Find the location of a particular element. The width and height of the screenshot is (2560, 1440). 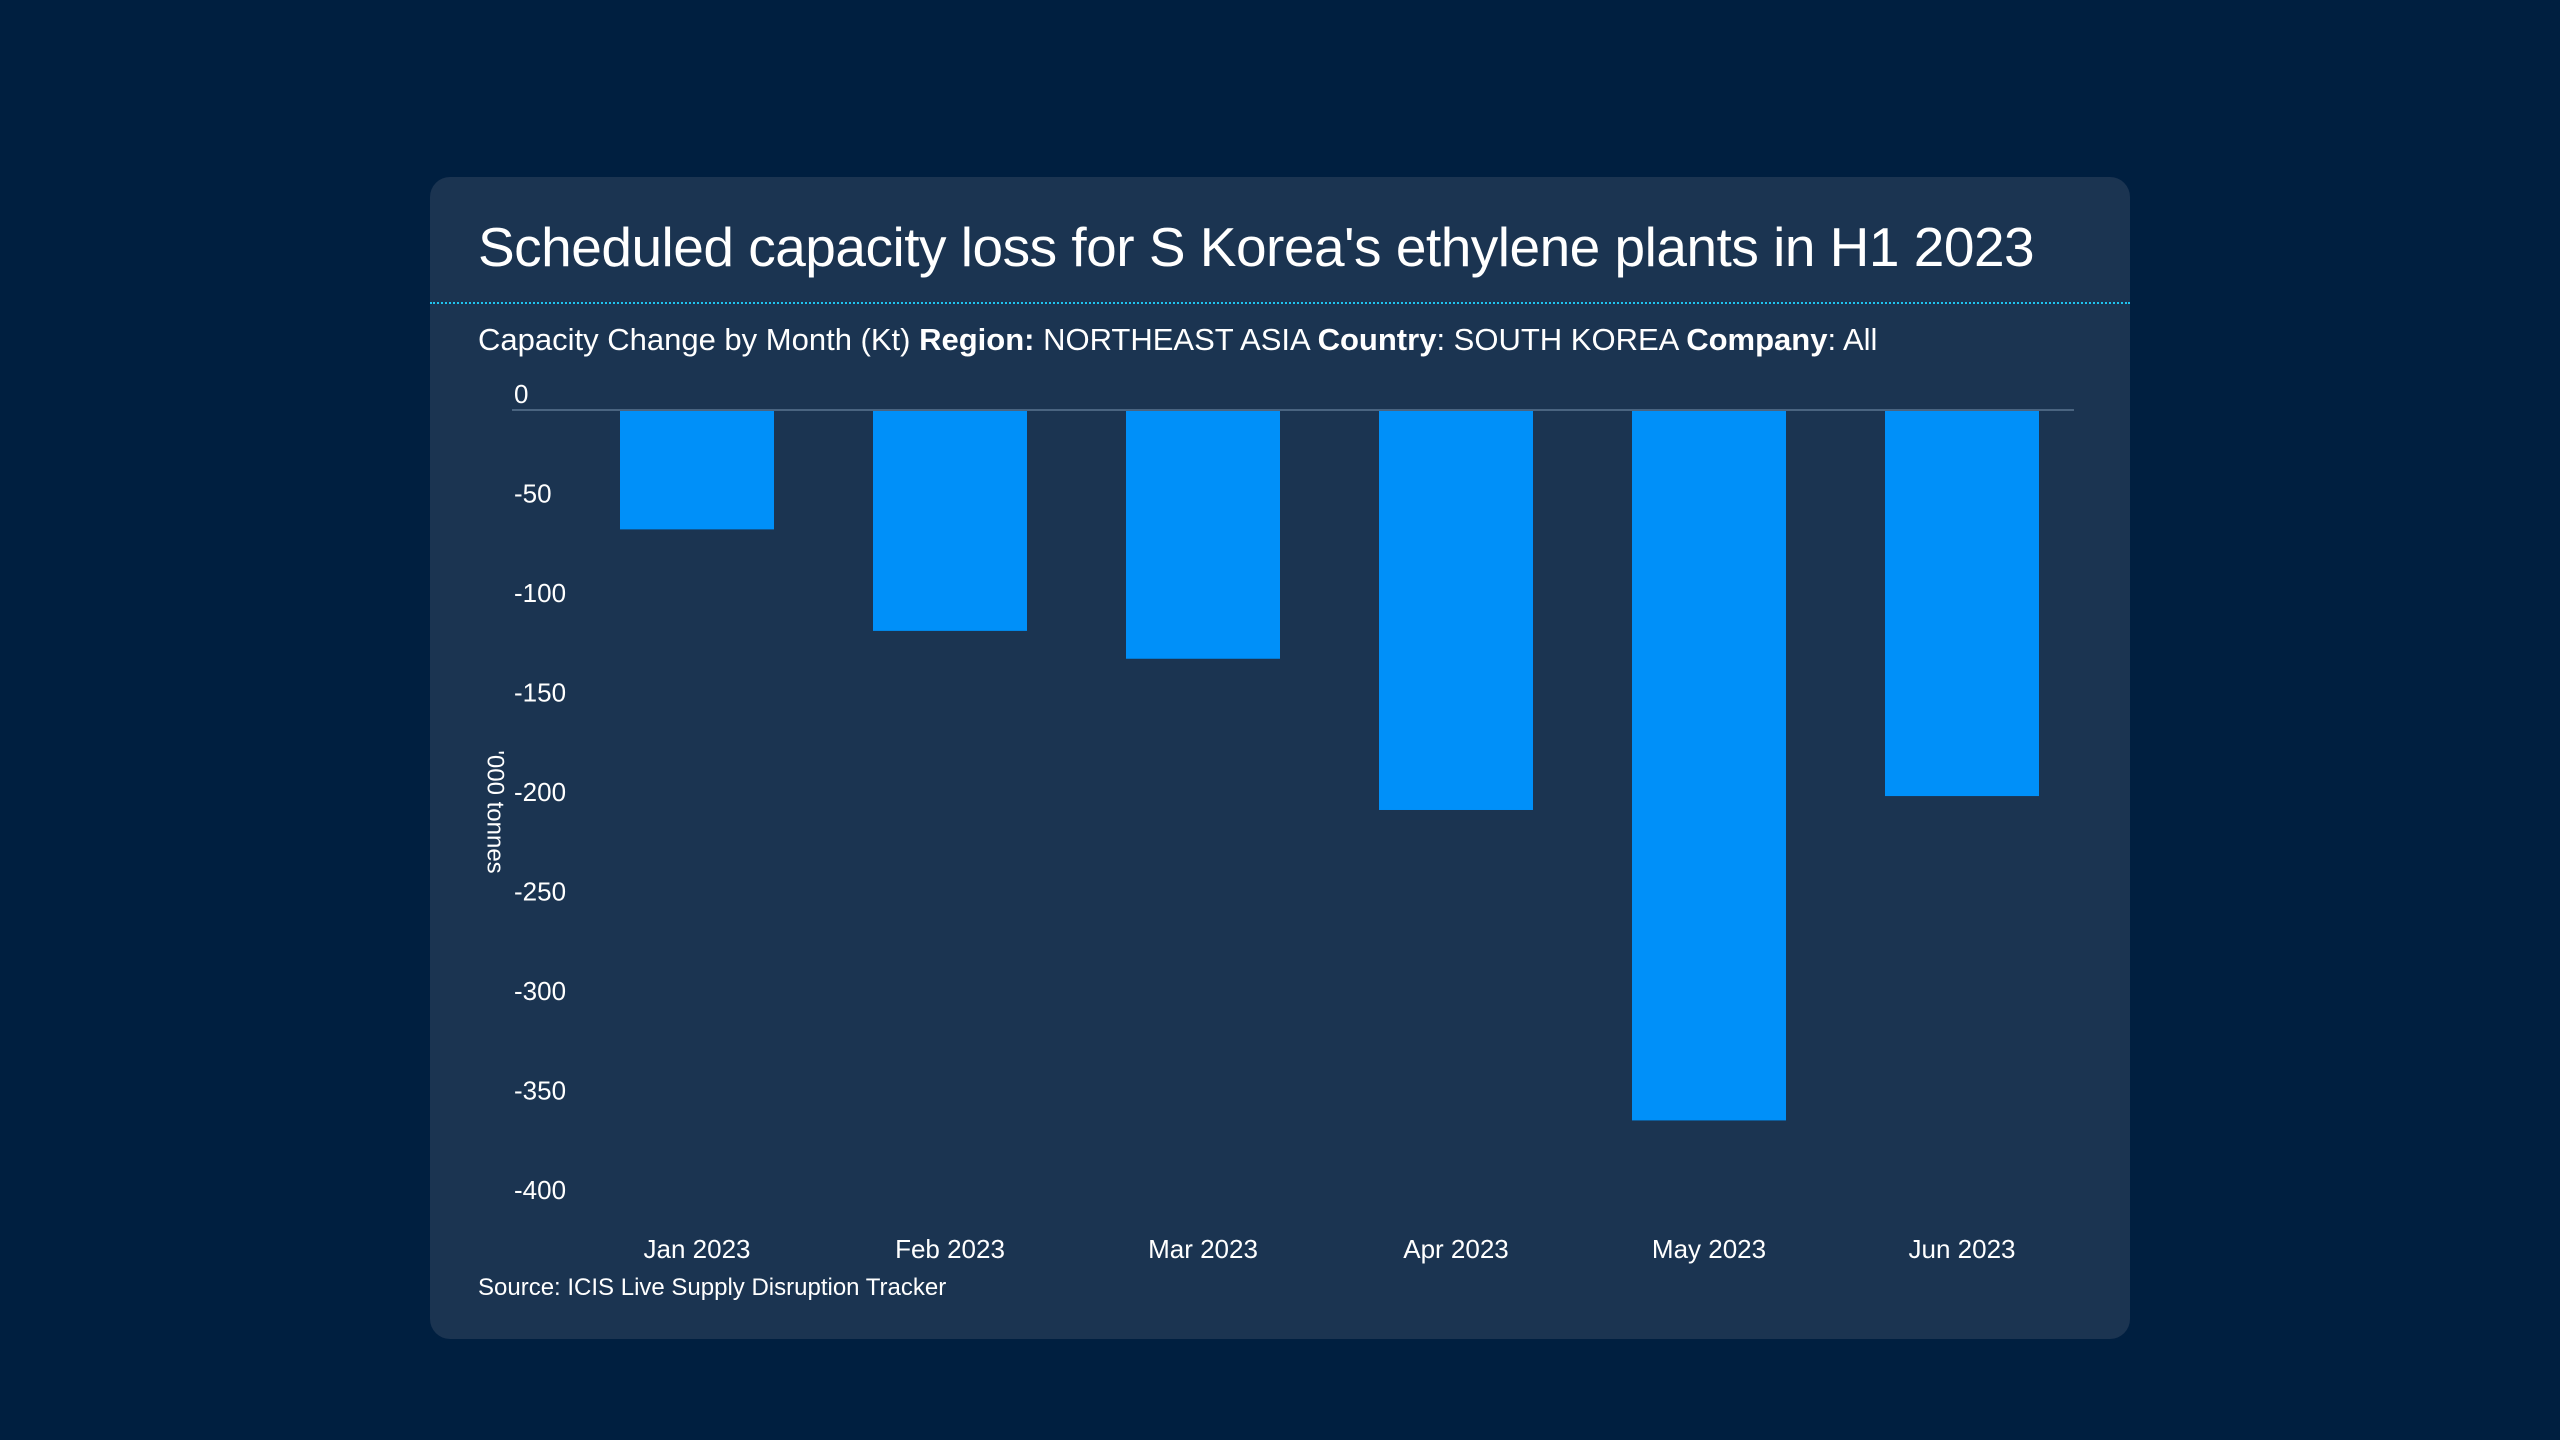

x-tick-label: May 2023 is located at coordinates (1709, 1249).